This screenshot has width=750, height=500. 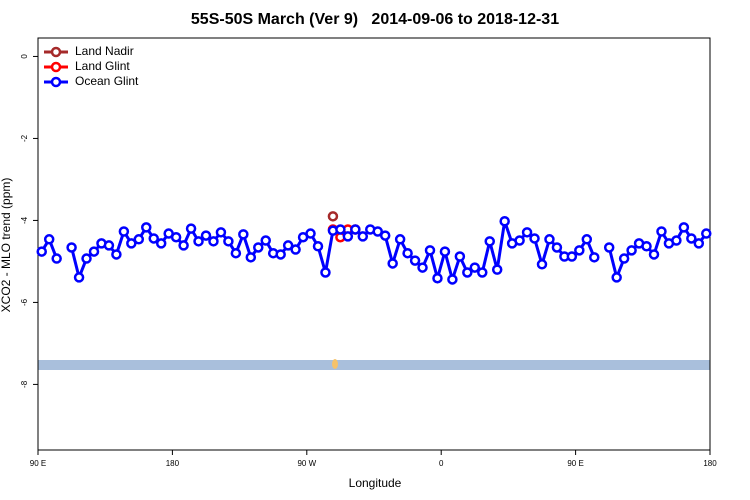 What do you see at coordinates (335, 364) in the screenshot?
I see `land-marker` at bounding box center [335, 364].